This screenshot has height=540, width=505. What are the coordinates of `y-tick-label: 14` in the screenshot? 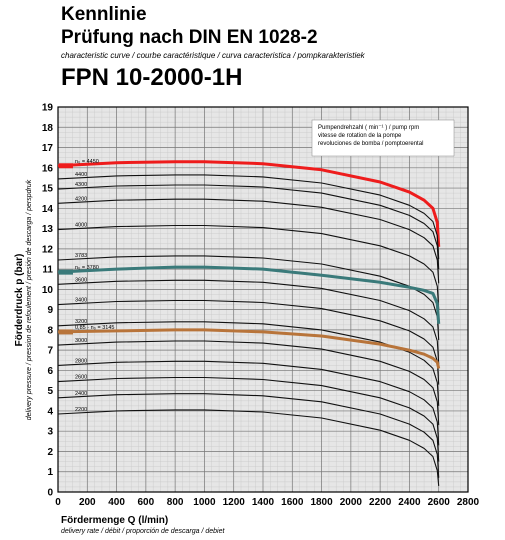 It's located at (48, 209).